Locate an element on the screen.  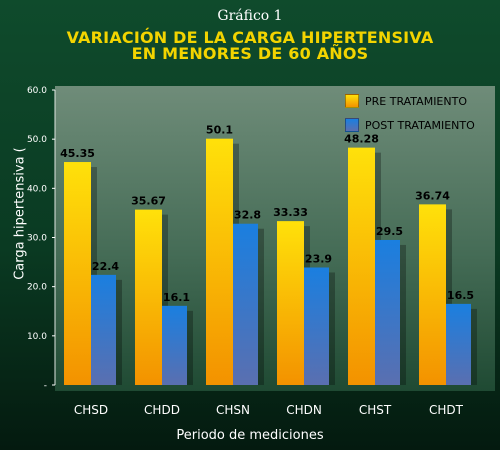
y-tick-label: 30.0 is located at coordinates (37, 239).